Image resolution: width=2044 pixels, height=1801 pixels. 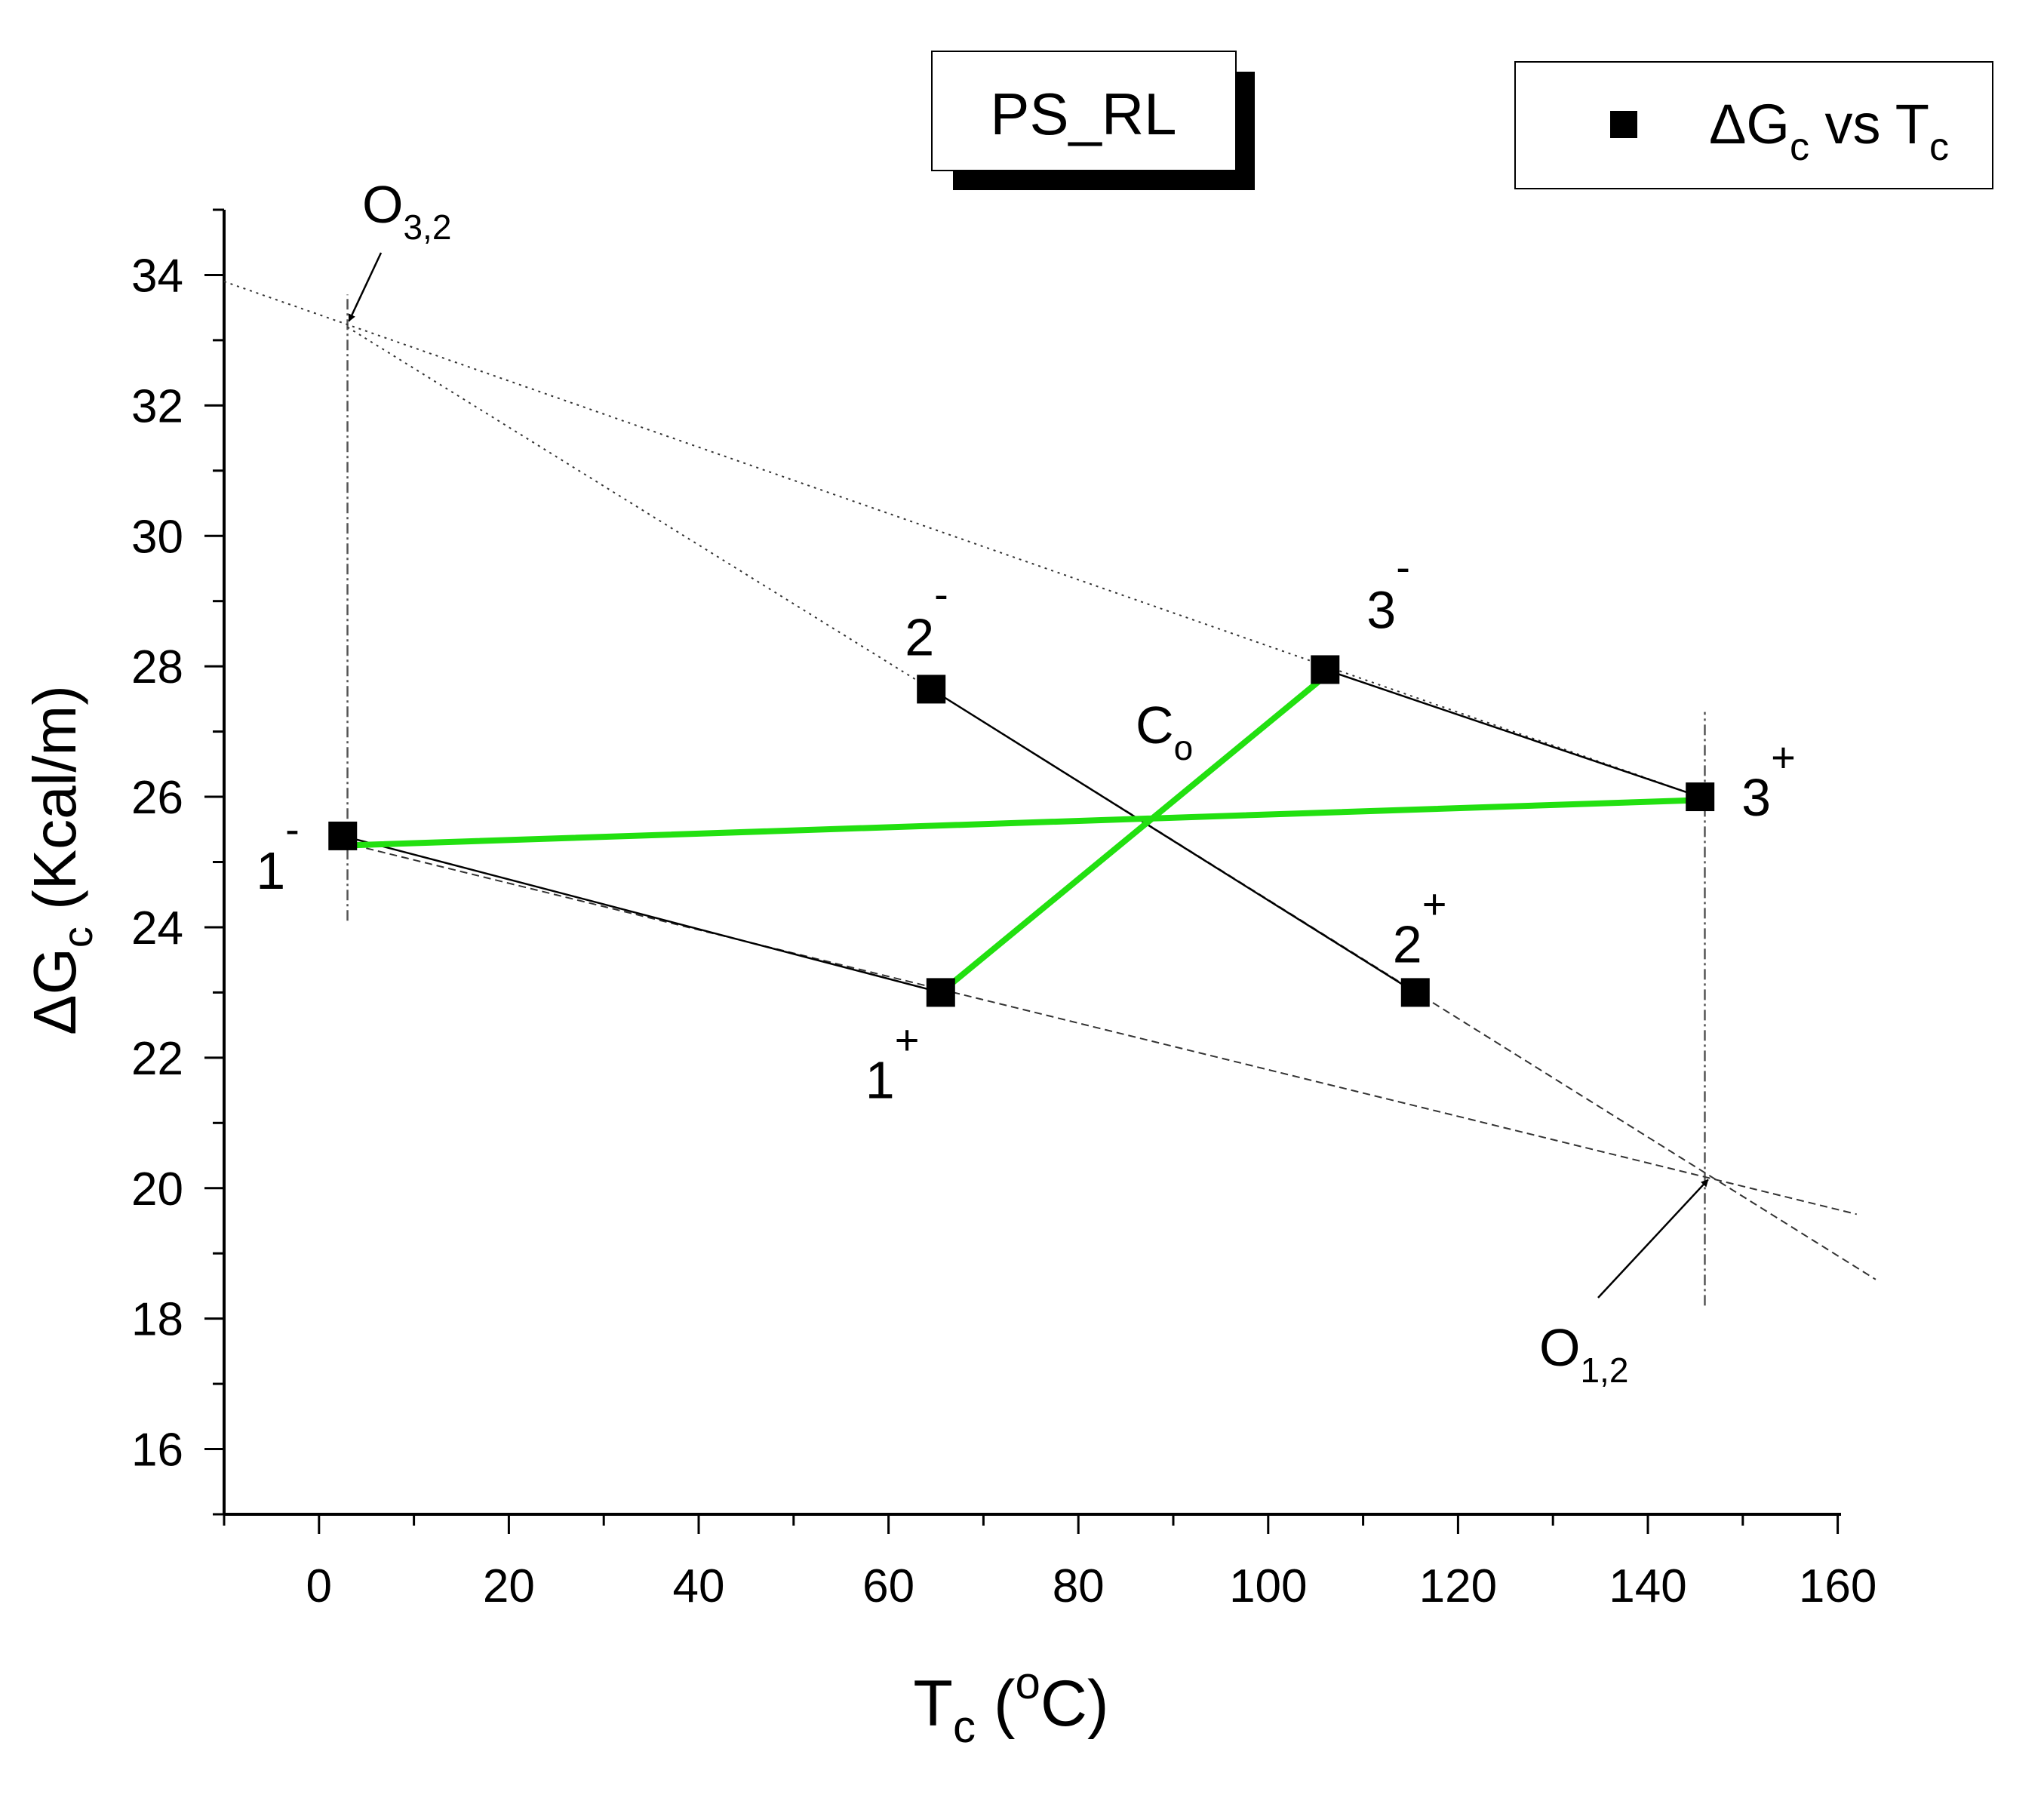 What do you see at coordinates (1869, 124) in the screenshot?
I see `legend-label-mid: vs T` at bounding box center [1869, 124].